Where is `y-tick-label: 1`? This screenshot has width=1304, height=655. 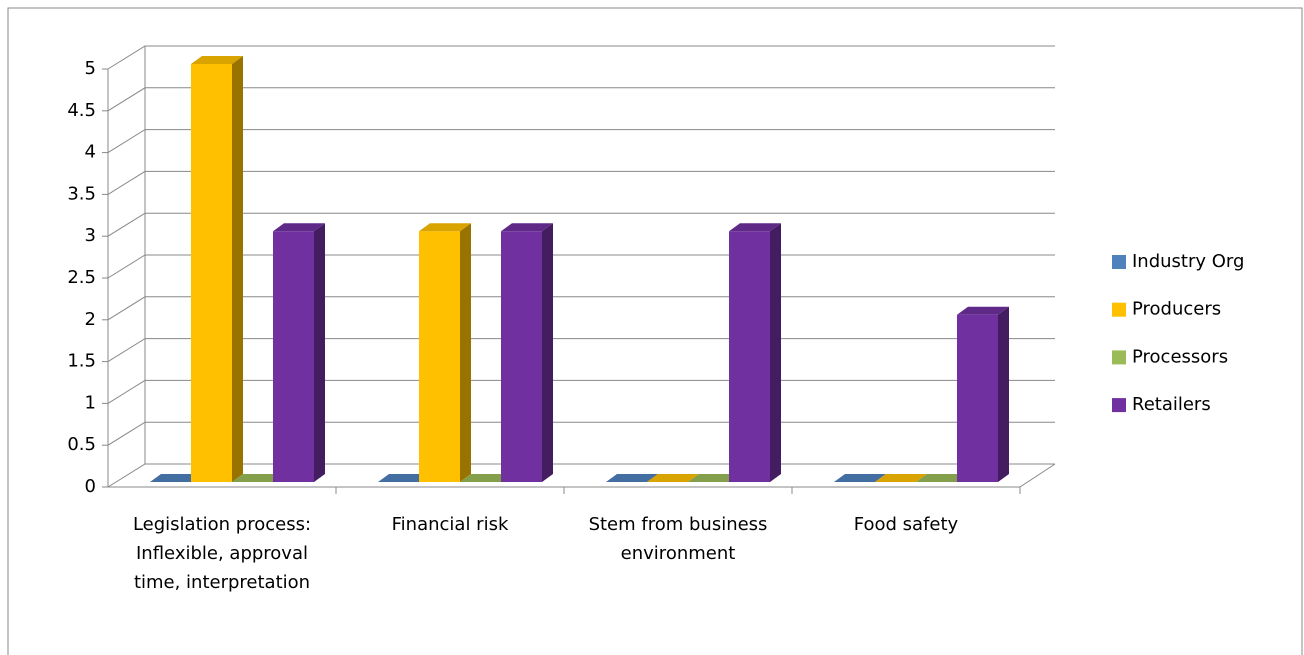 y-tick-label: 1 is located at coordinates (90, 402).